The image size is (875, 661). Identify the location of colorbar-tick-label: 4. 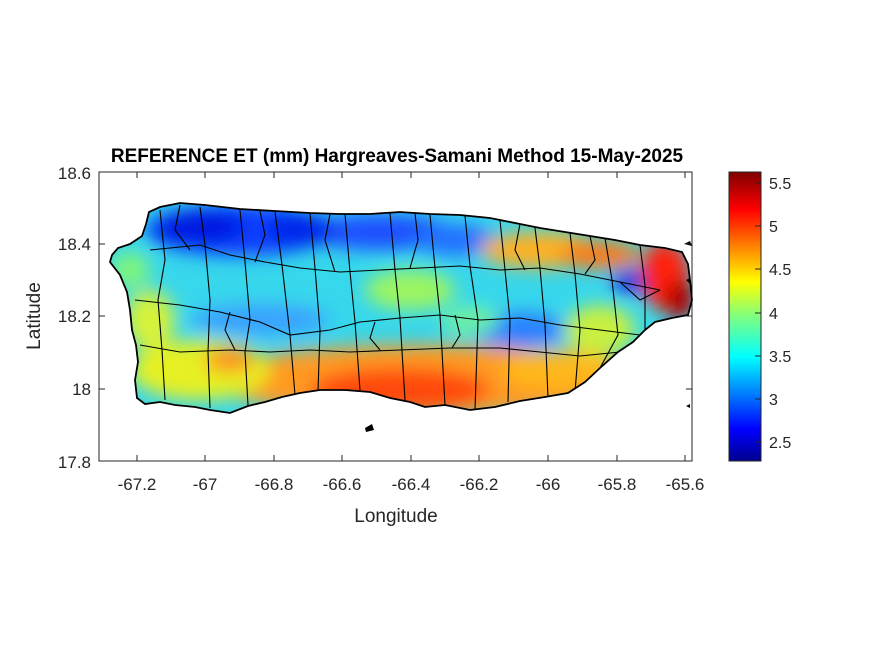
(773, 314).